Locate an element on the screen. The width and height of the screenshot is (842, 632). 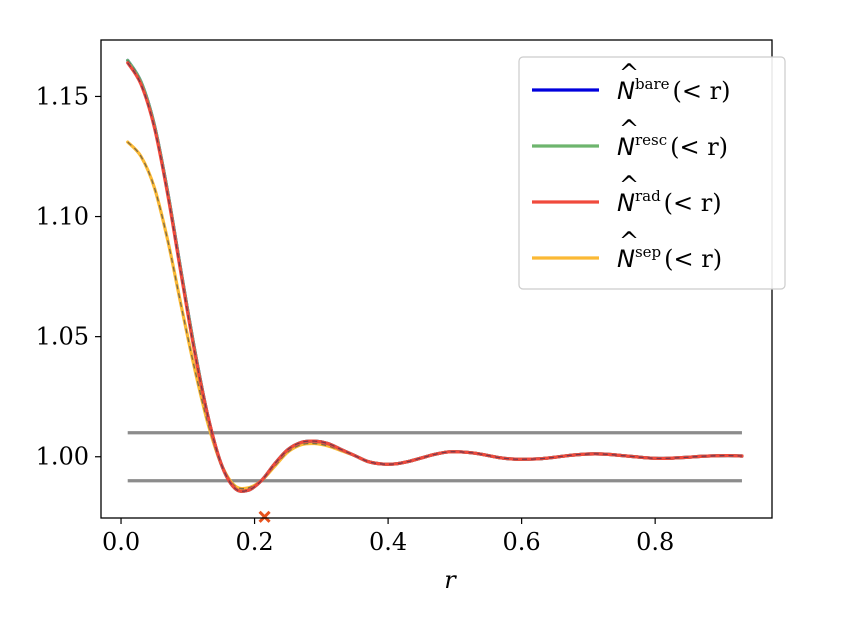
x-tick-label: 0.8 is located at coordinates (655, 542).